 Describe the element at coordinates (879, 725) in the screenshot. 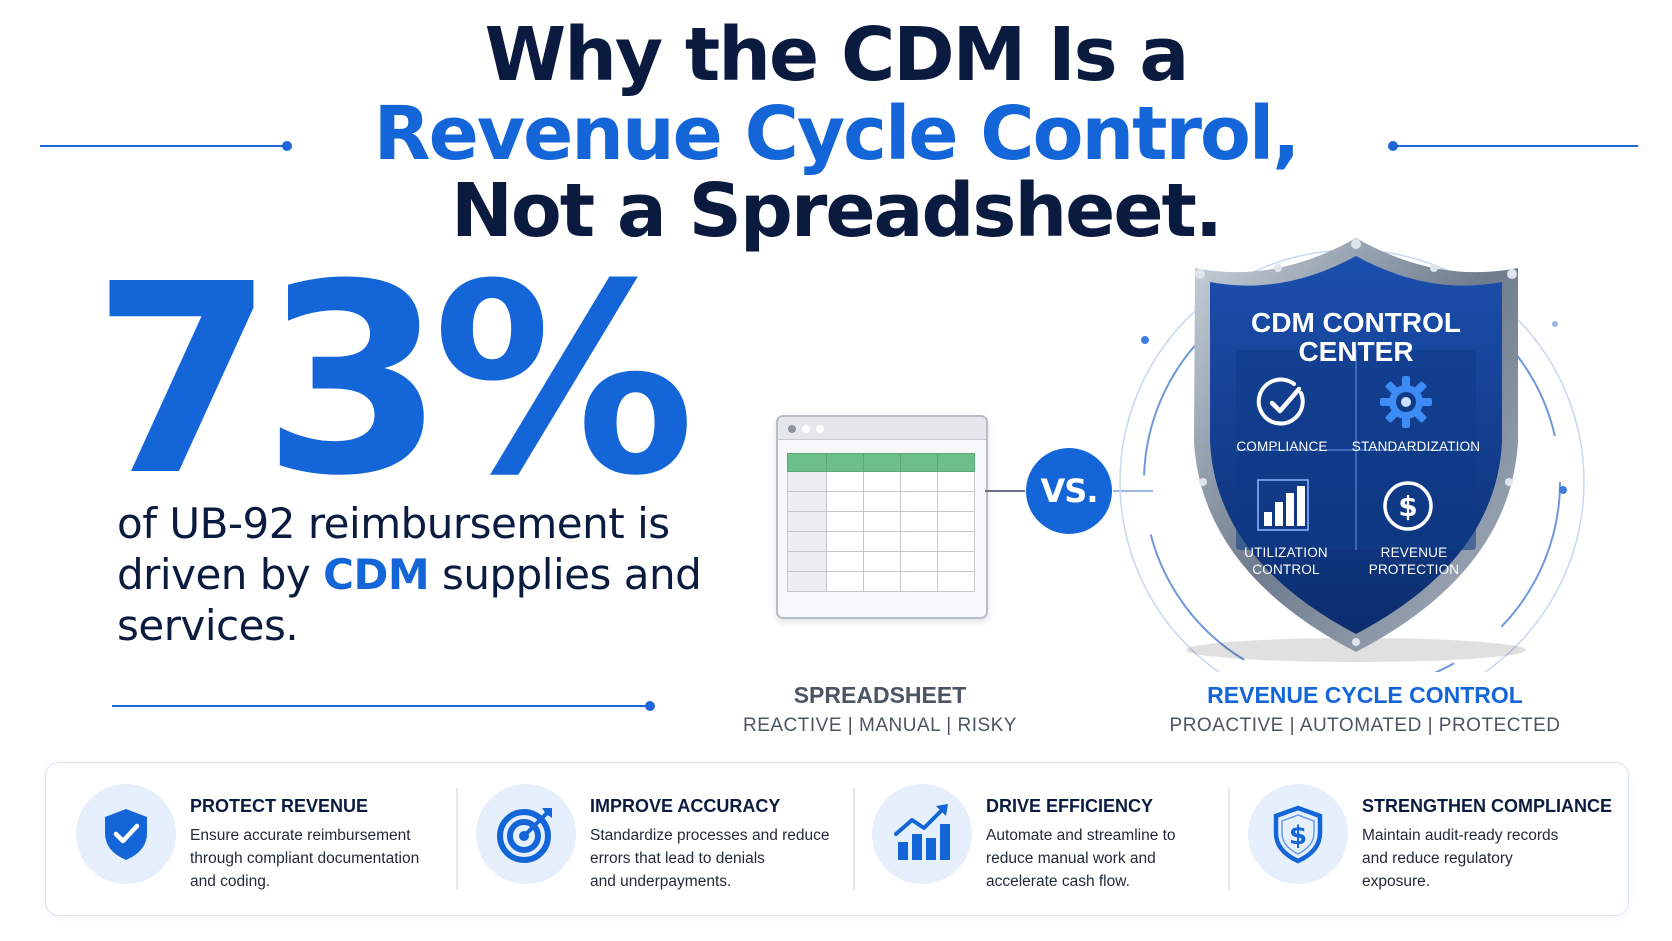

I see `spreadsheet-sublabel: REACTIVE | MANUAL | RISKY` at that location.